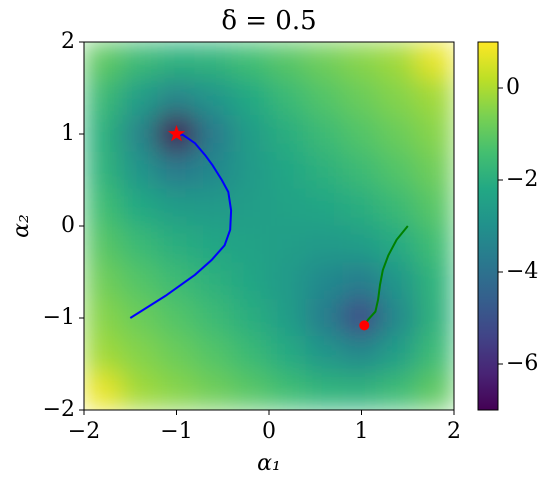  What do you see at coordinates (21, 226) in the screenshot?
I see `y-axis-label: α₂` at bounding box center [21, 226].